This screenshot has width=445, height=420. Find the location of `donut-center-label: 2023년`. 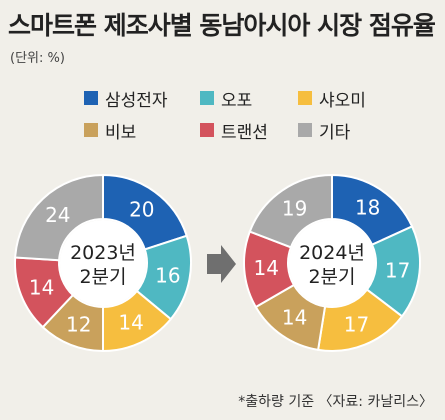

donut-center-label: 2023년 is located at coordinates (103, 253).